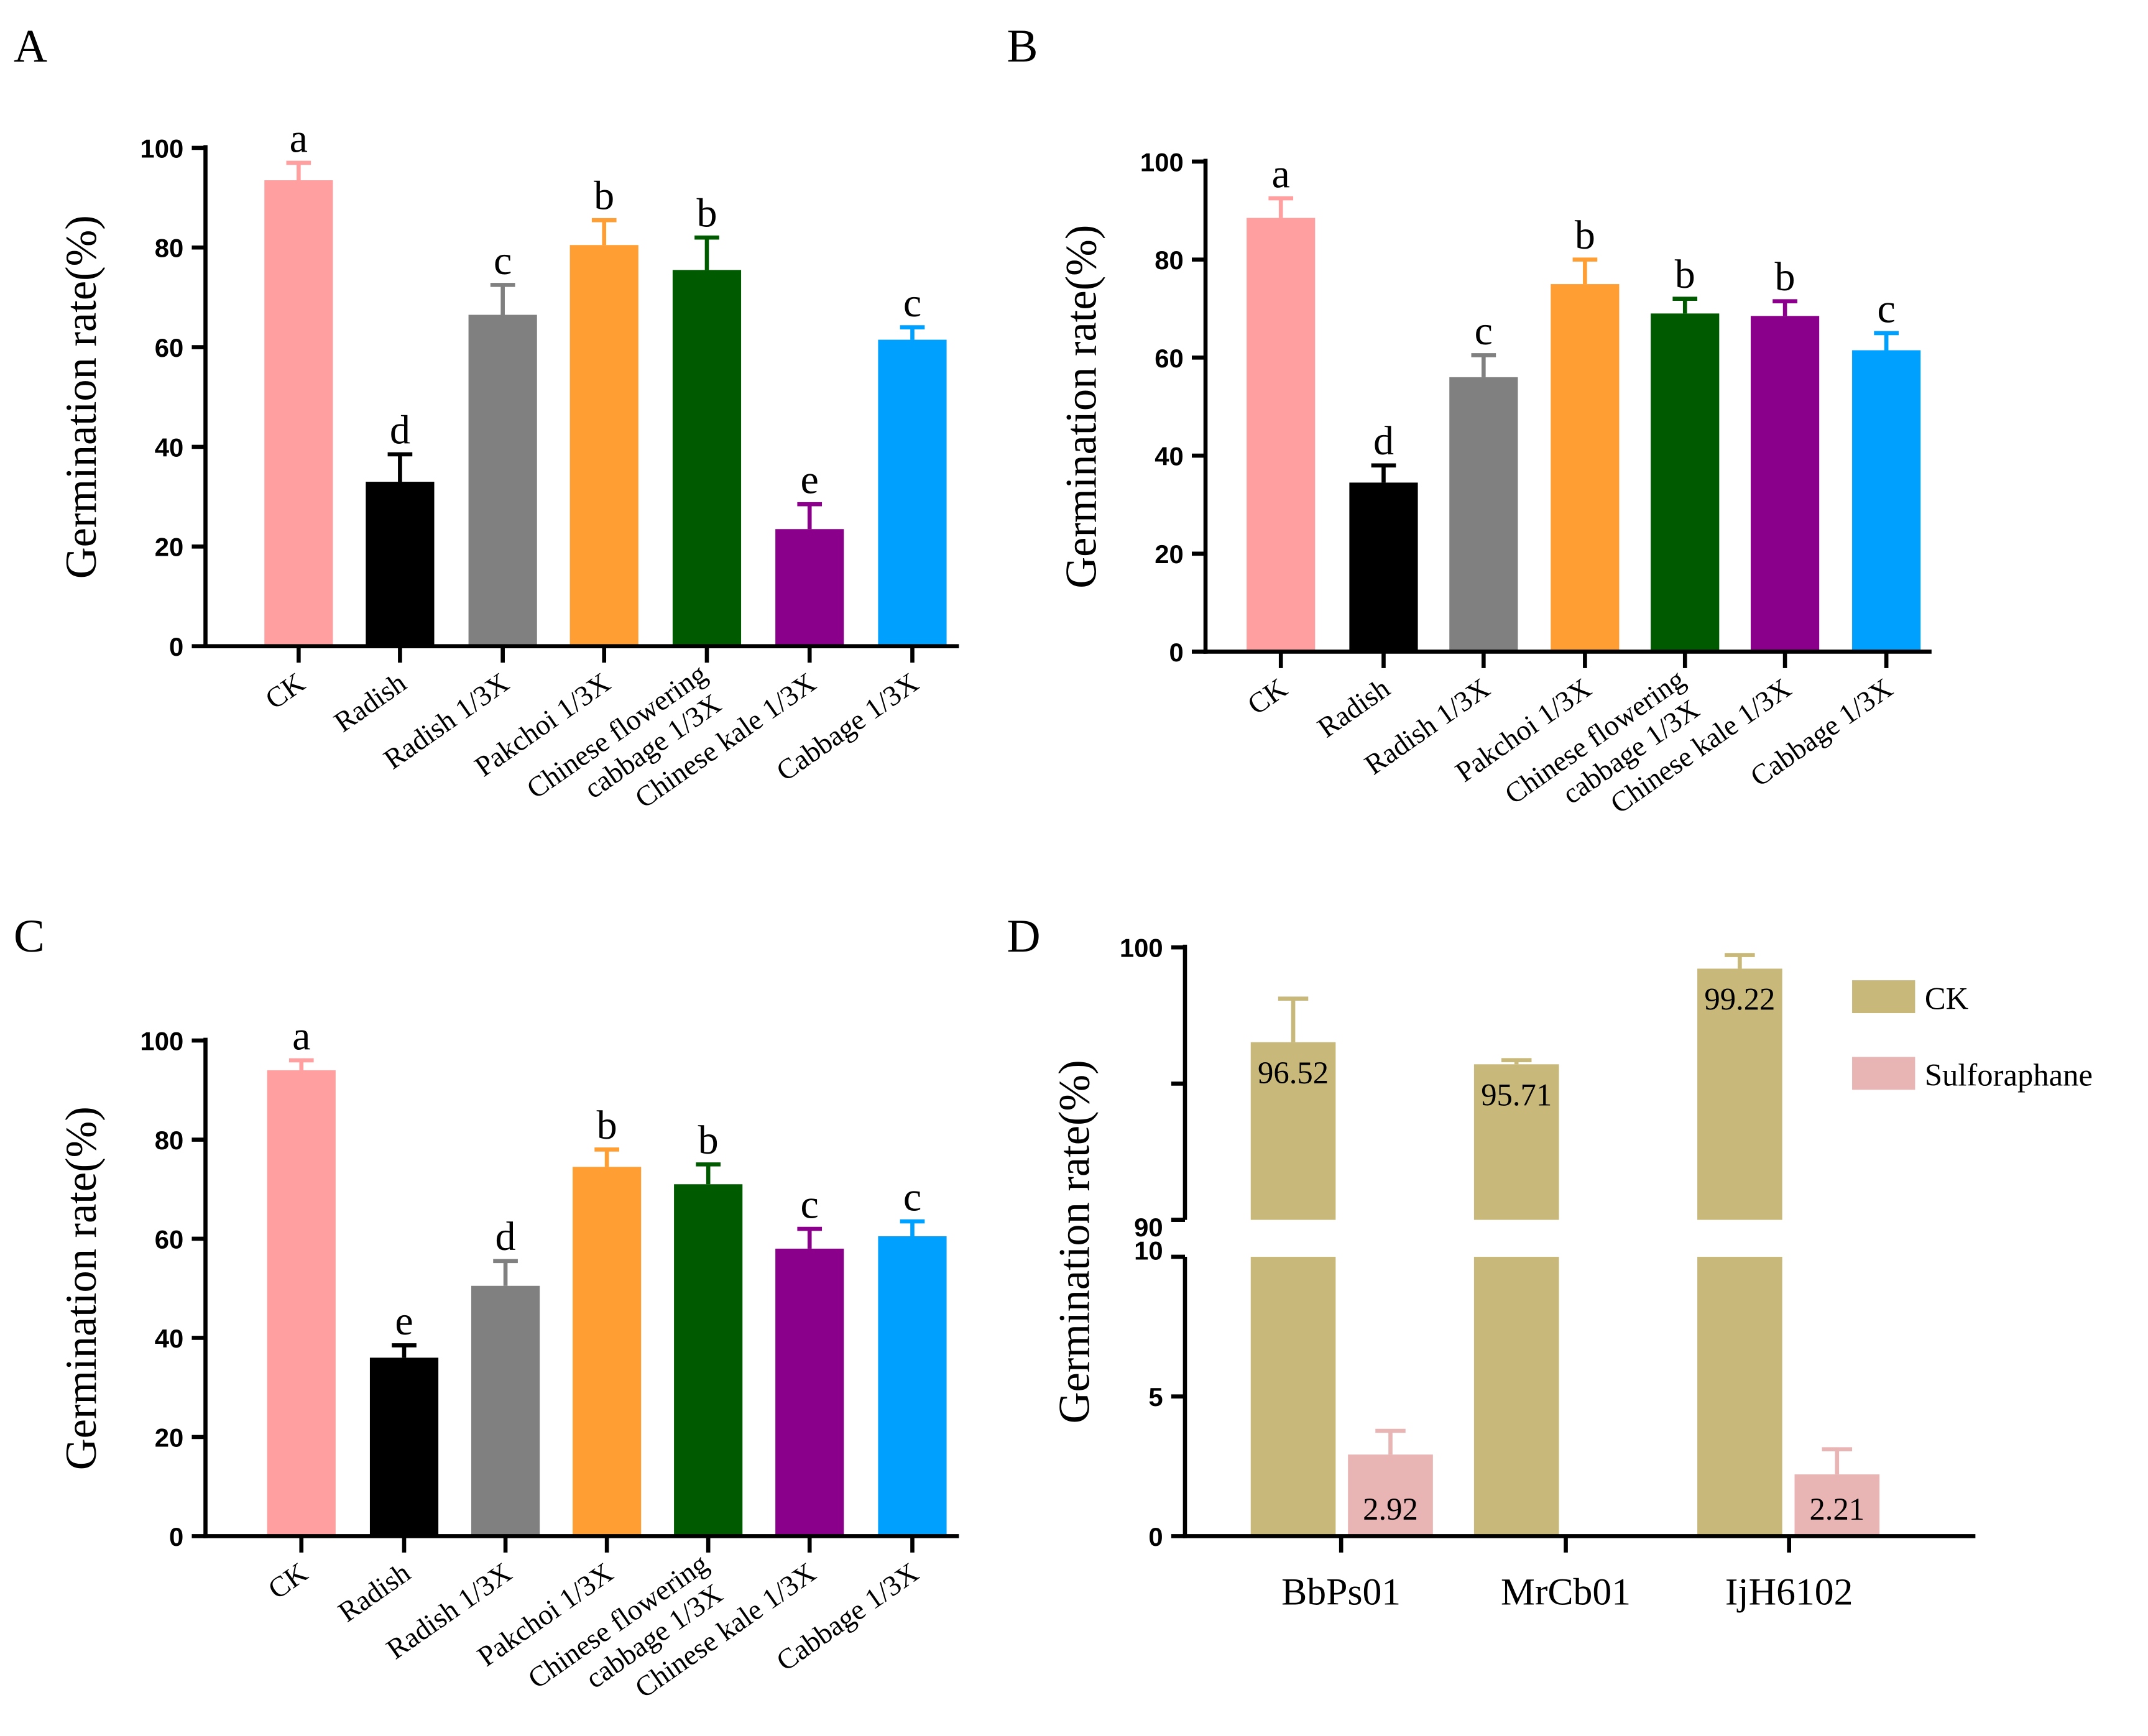 This screenshot has height=1736, width=2148. What do you see at coordinates (1739, 999) in the screenshot?
I see `value-label: 99.22` at bounding box center [1739, 999].